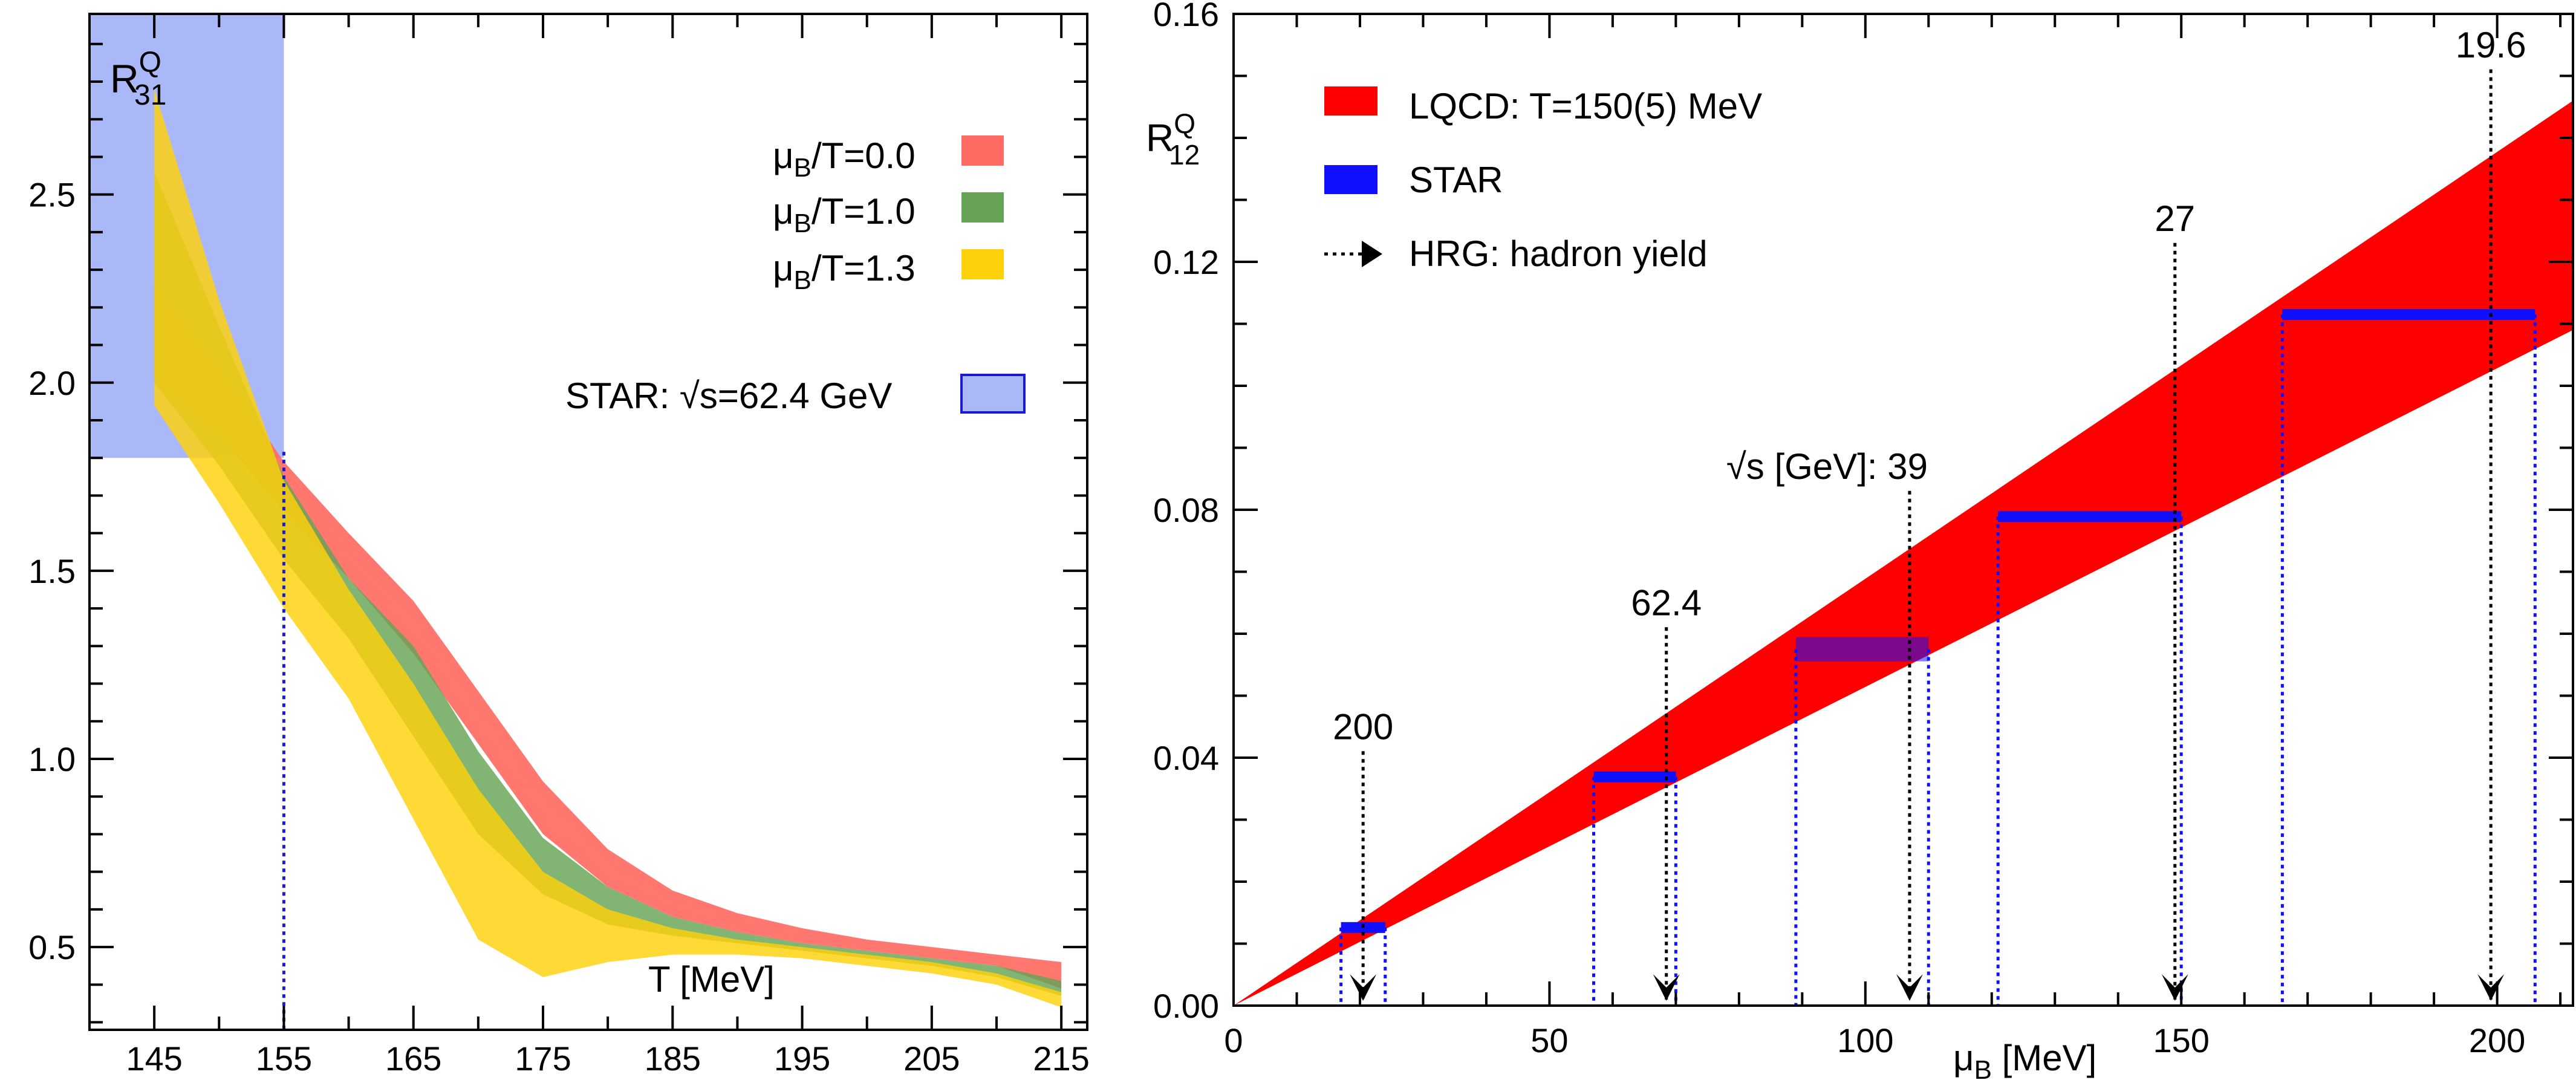 This screenshot has width=2576, height=1080. What do you see at coordinates (932, 1058) in the screenshot?
I see `left-x-tick-label: 205` at bounding box center [932, 1058].